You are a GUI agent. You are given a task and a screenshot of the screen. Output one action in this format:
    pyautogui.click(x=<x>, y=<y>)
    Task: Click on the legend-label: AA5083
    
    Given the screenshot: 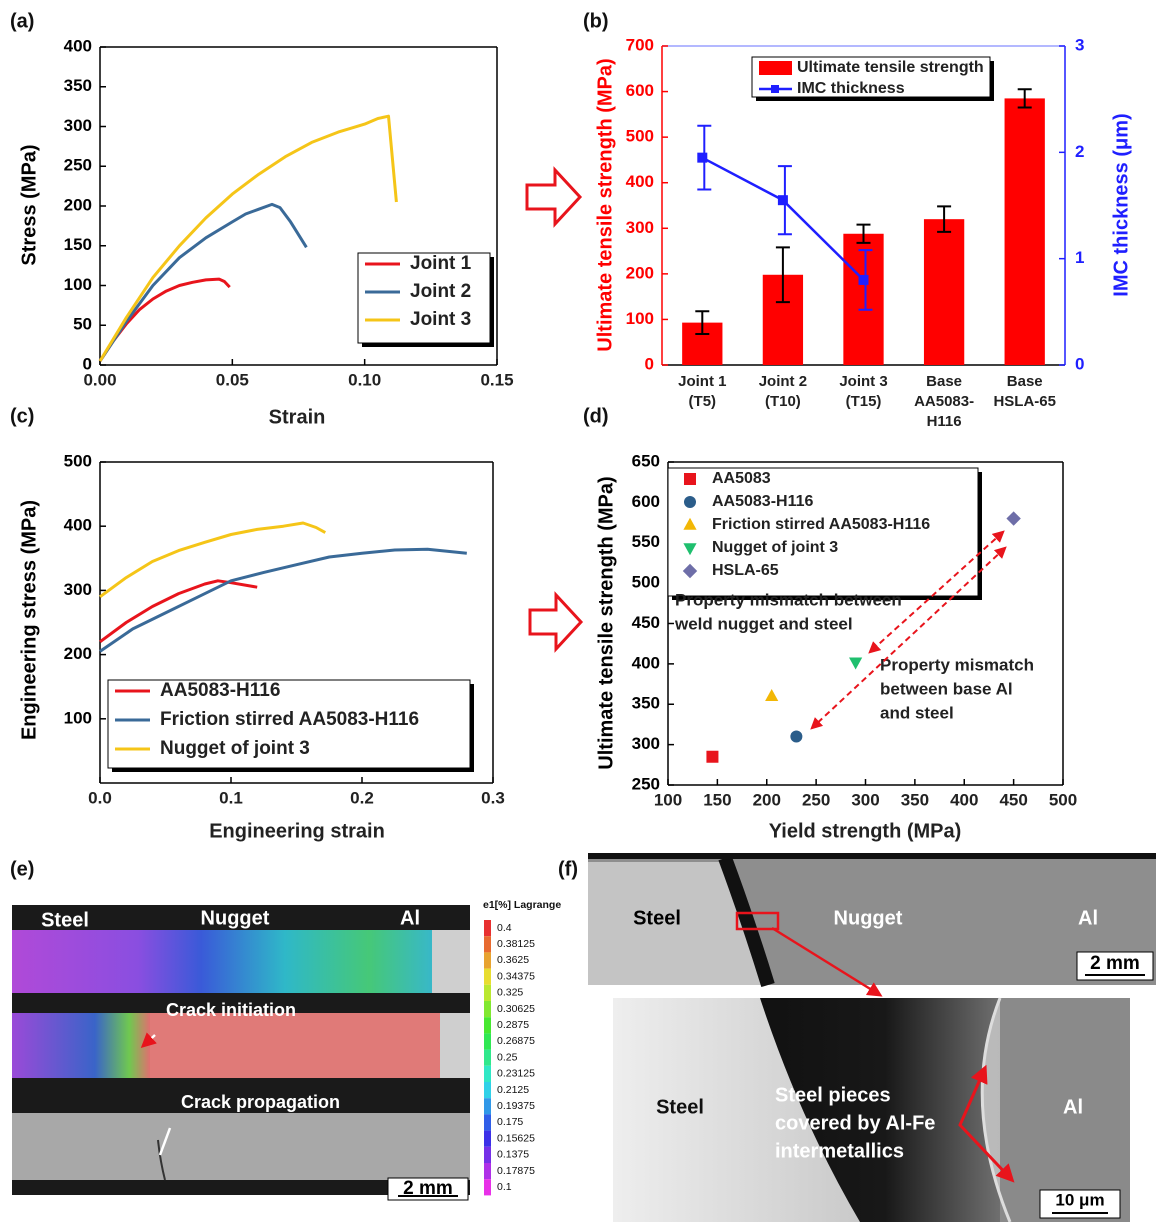 What is the action you would take?
    pyautogui.click(x=741, y=478)
    